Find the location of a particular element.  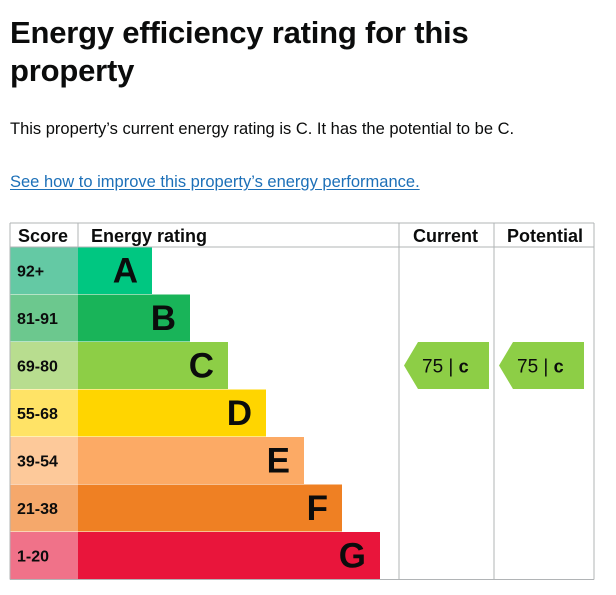

rating-bar-b is located at coordinates (134, 318).